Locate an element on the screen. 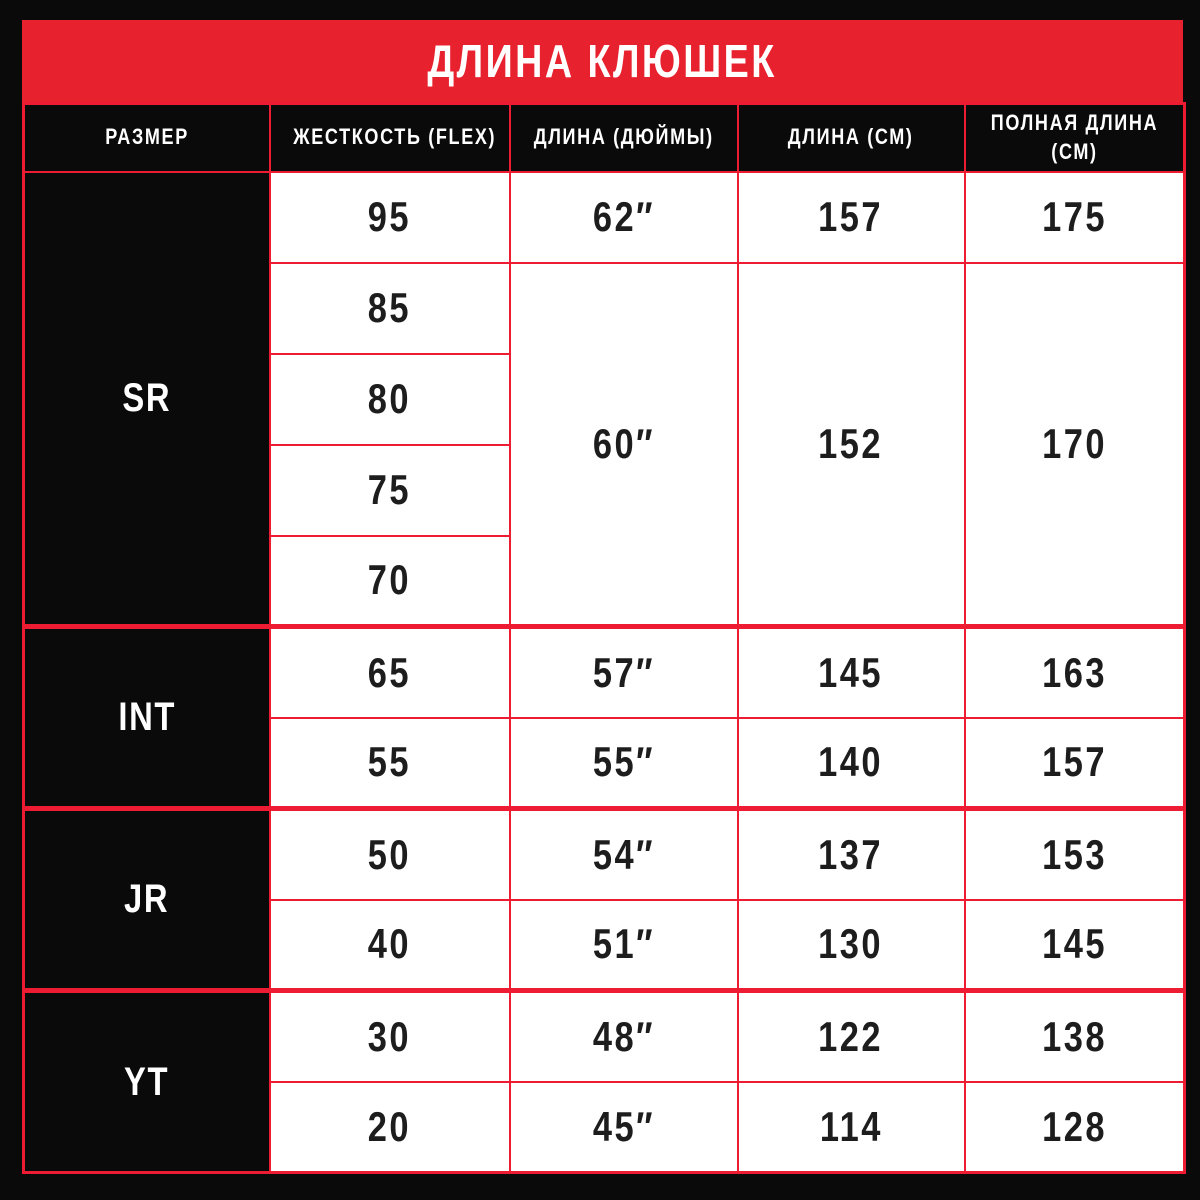  full-cm-cell-merged: 170 is located at coordinates (1074, 444).